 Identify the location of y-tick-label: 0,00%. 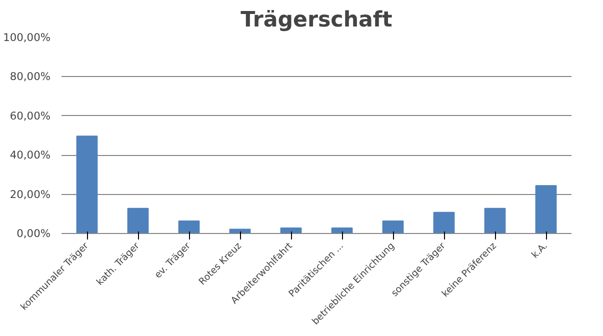
(33, 233).